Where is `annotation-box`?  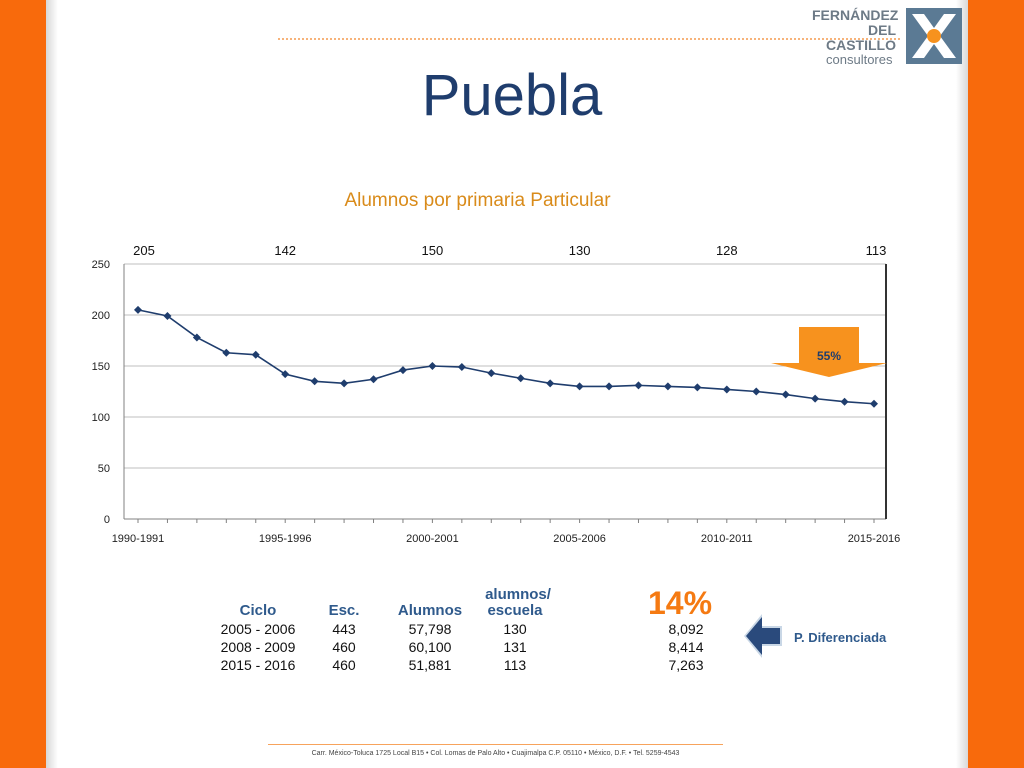 annotation-box is located at coordinates (829, 345).